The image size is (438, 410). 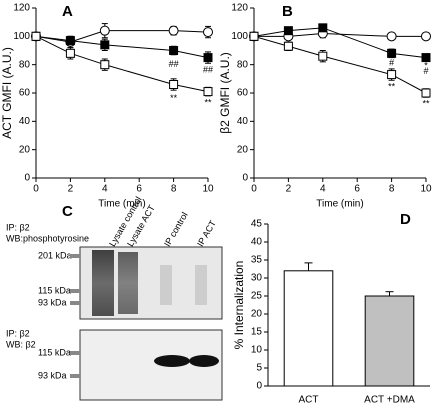 What do you see at coordinates (176, 229) in the screenshot?
I see `lane-label: IP control` at bounding box center [176, 229].